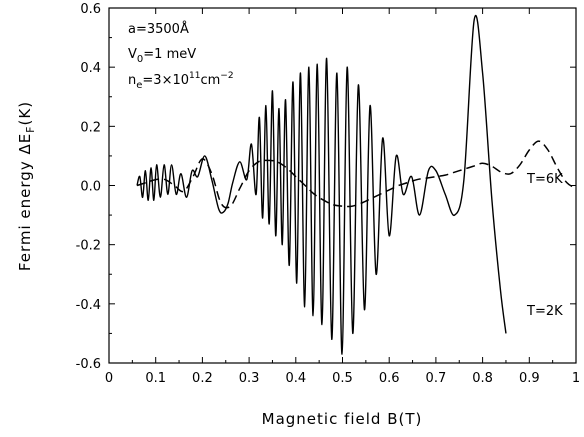 The image size is (584, 437). What do you see at coordinates (88, 364) in the screenshot?
I see `y-tick-label: -0.6` at bounding box center [88, 364].